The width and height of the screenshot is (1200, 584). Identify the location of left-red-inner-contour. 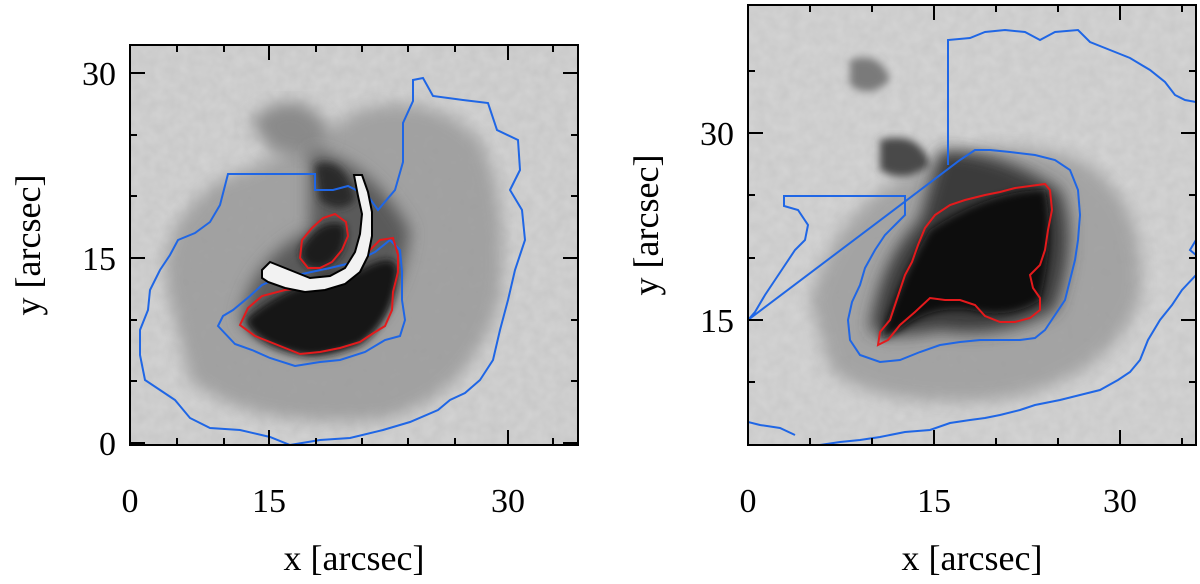
(324, 240).